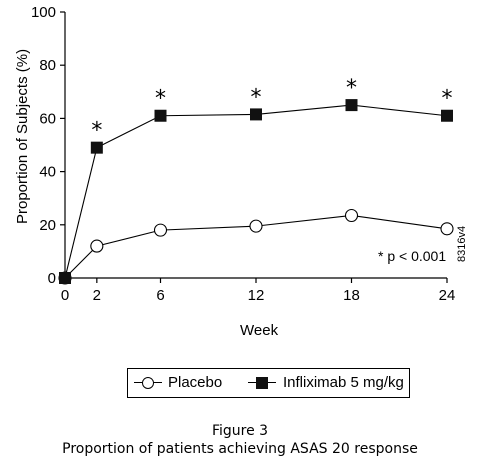 Image resolution: width=480 pixels, height=463 pixels. I want to click on y-tick-label: 80, so click(47, 65).